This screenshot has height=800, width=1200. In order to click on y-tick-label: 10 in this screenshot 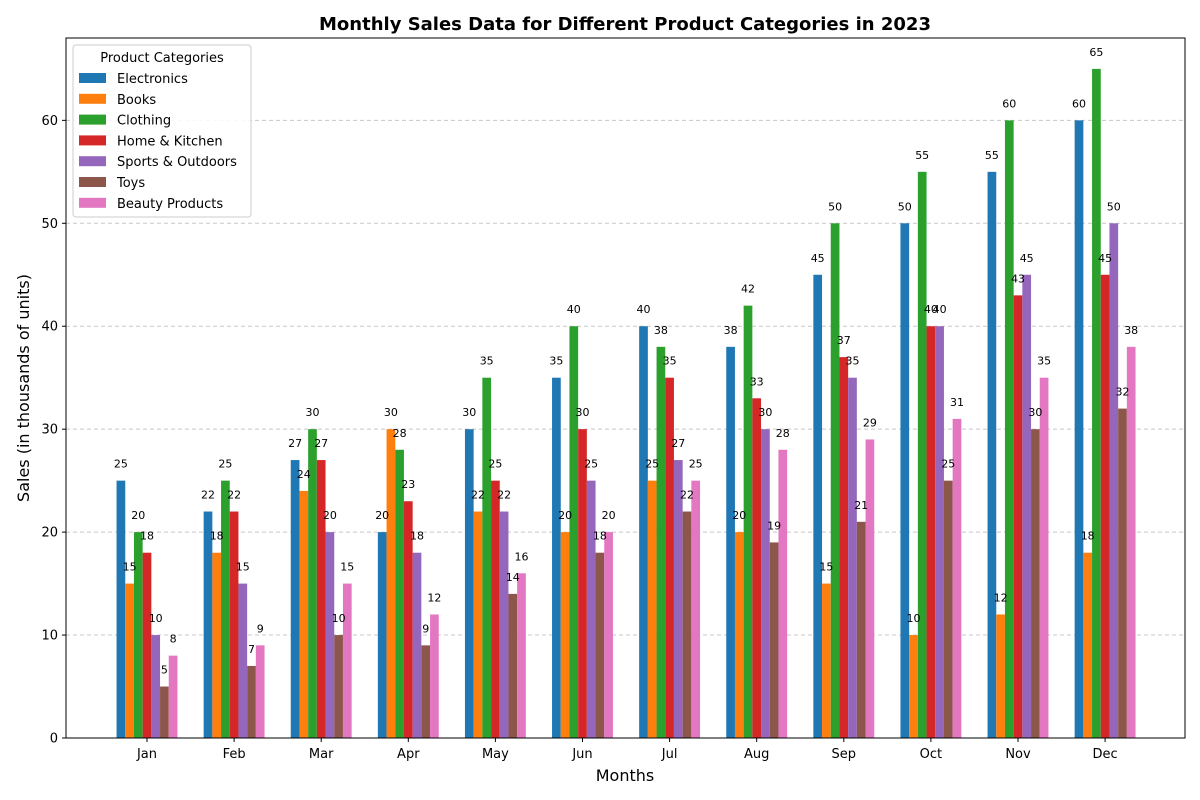, I will do `click(49, 636)`.